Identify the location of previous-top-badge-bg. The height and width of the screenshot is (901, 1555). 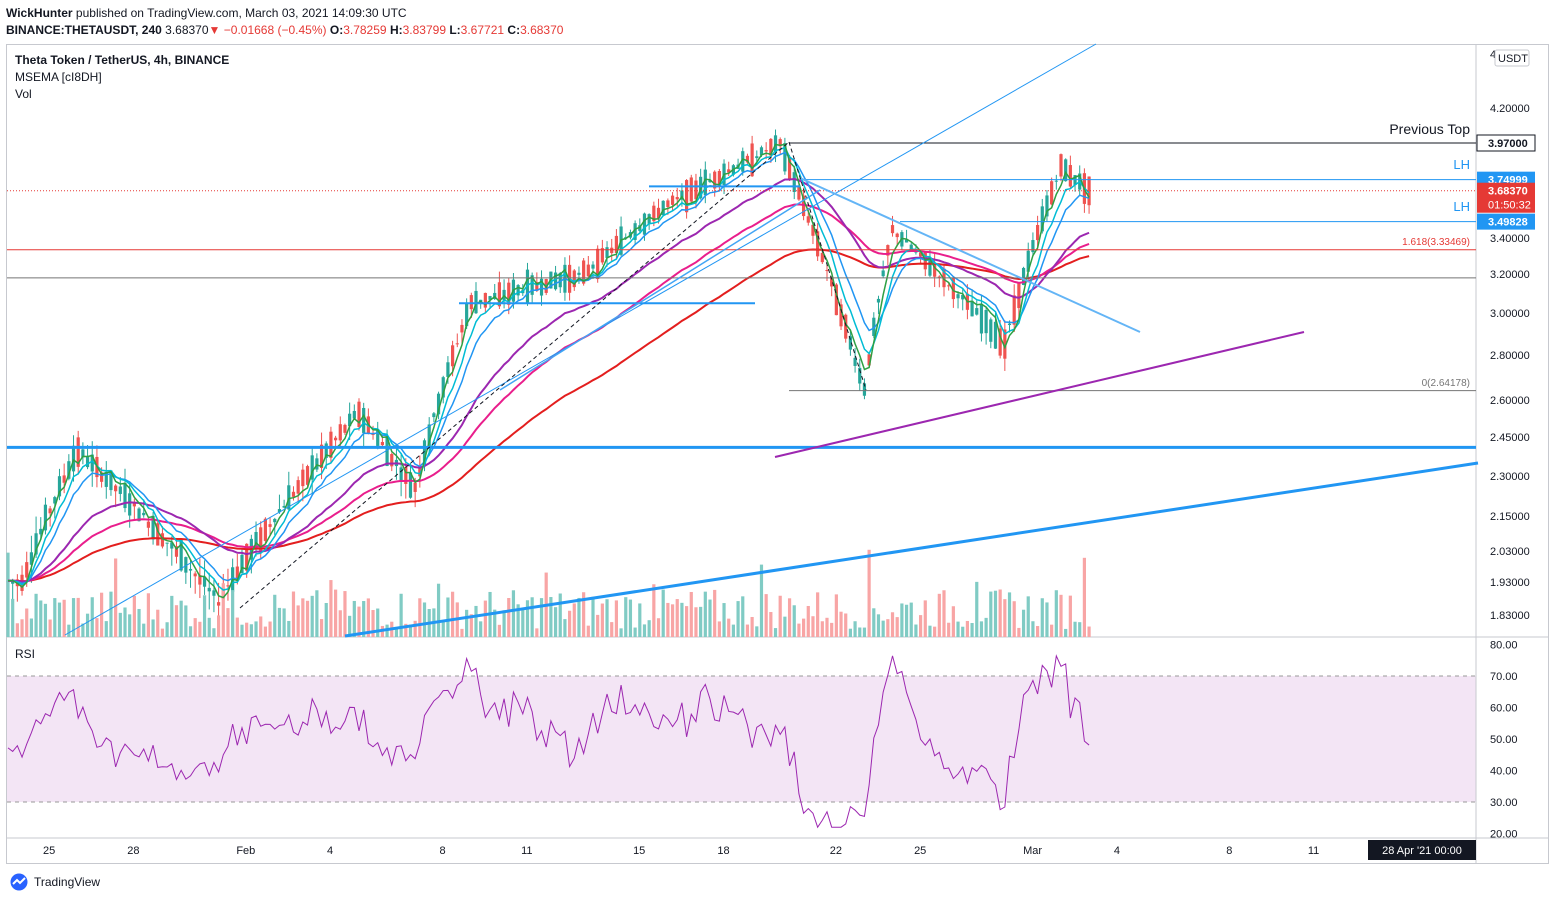
(1506, 143).